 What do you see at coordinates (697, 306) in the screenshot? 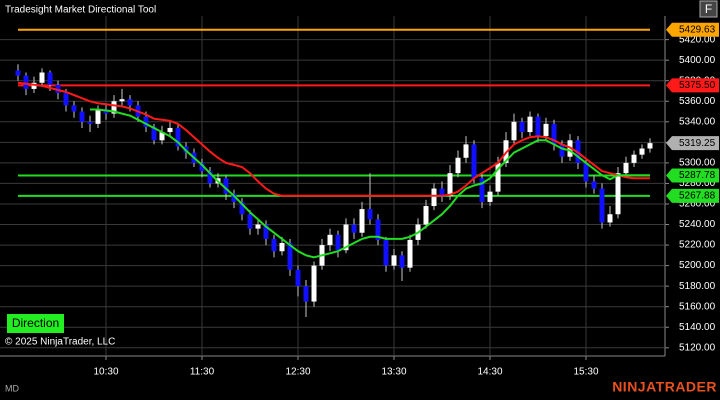
I see `y-tick-label: 5160.00` at bounding box center [697, 306].